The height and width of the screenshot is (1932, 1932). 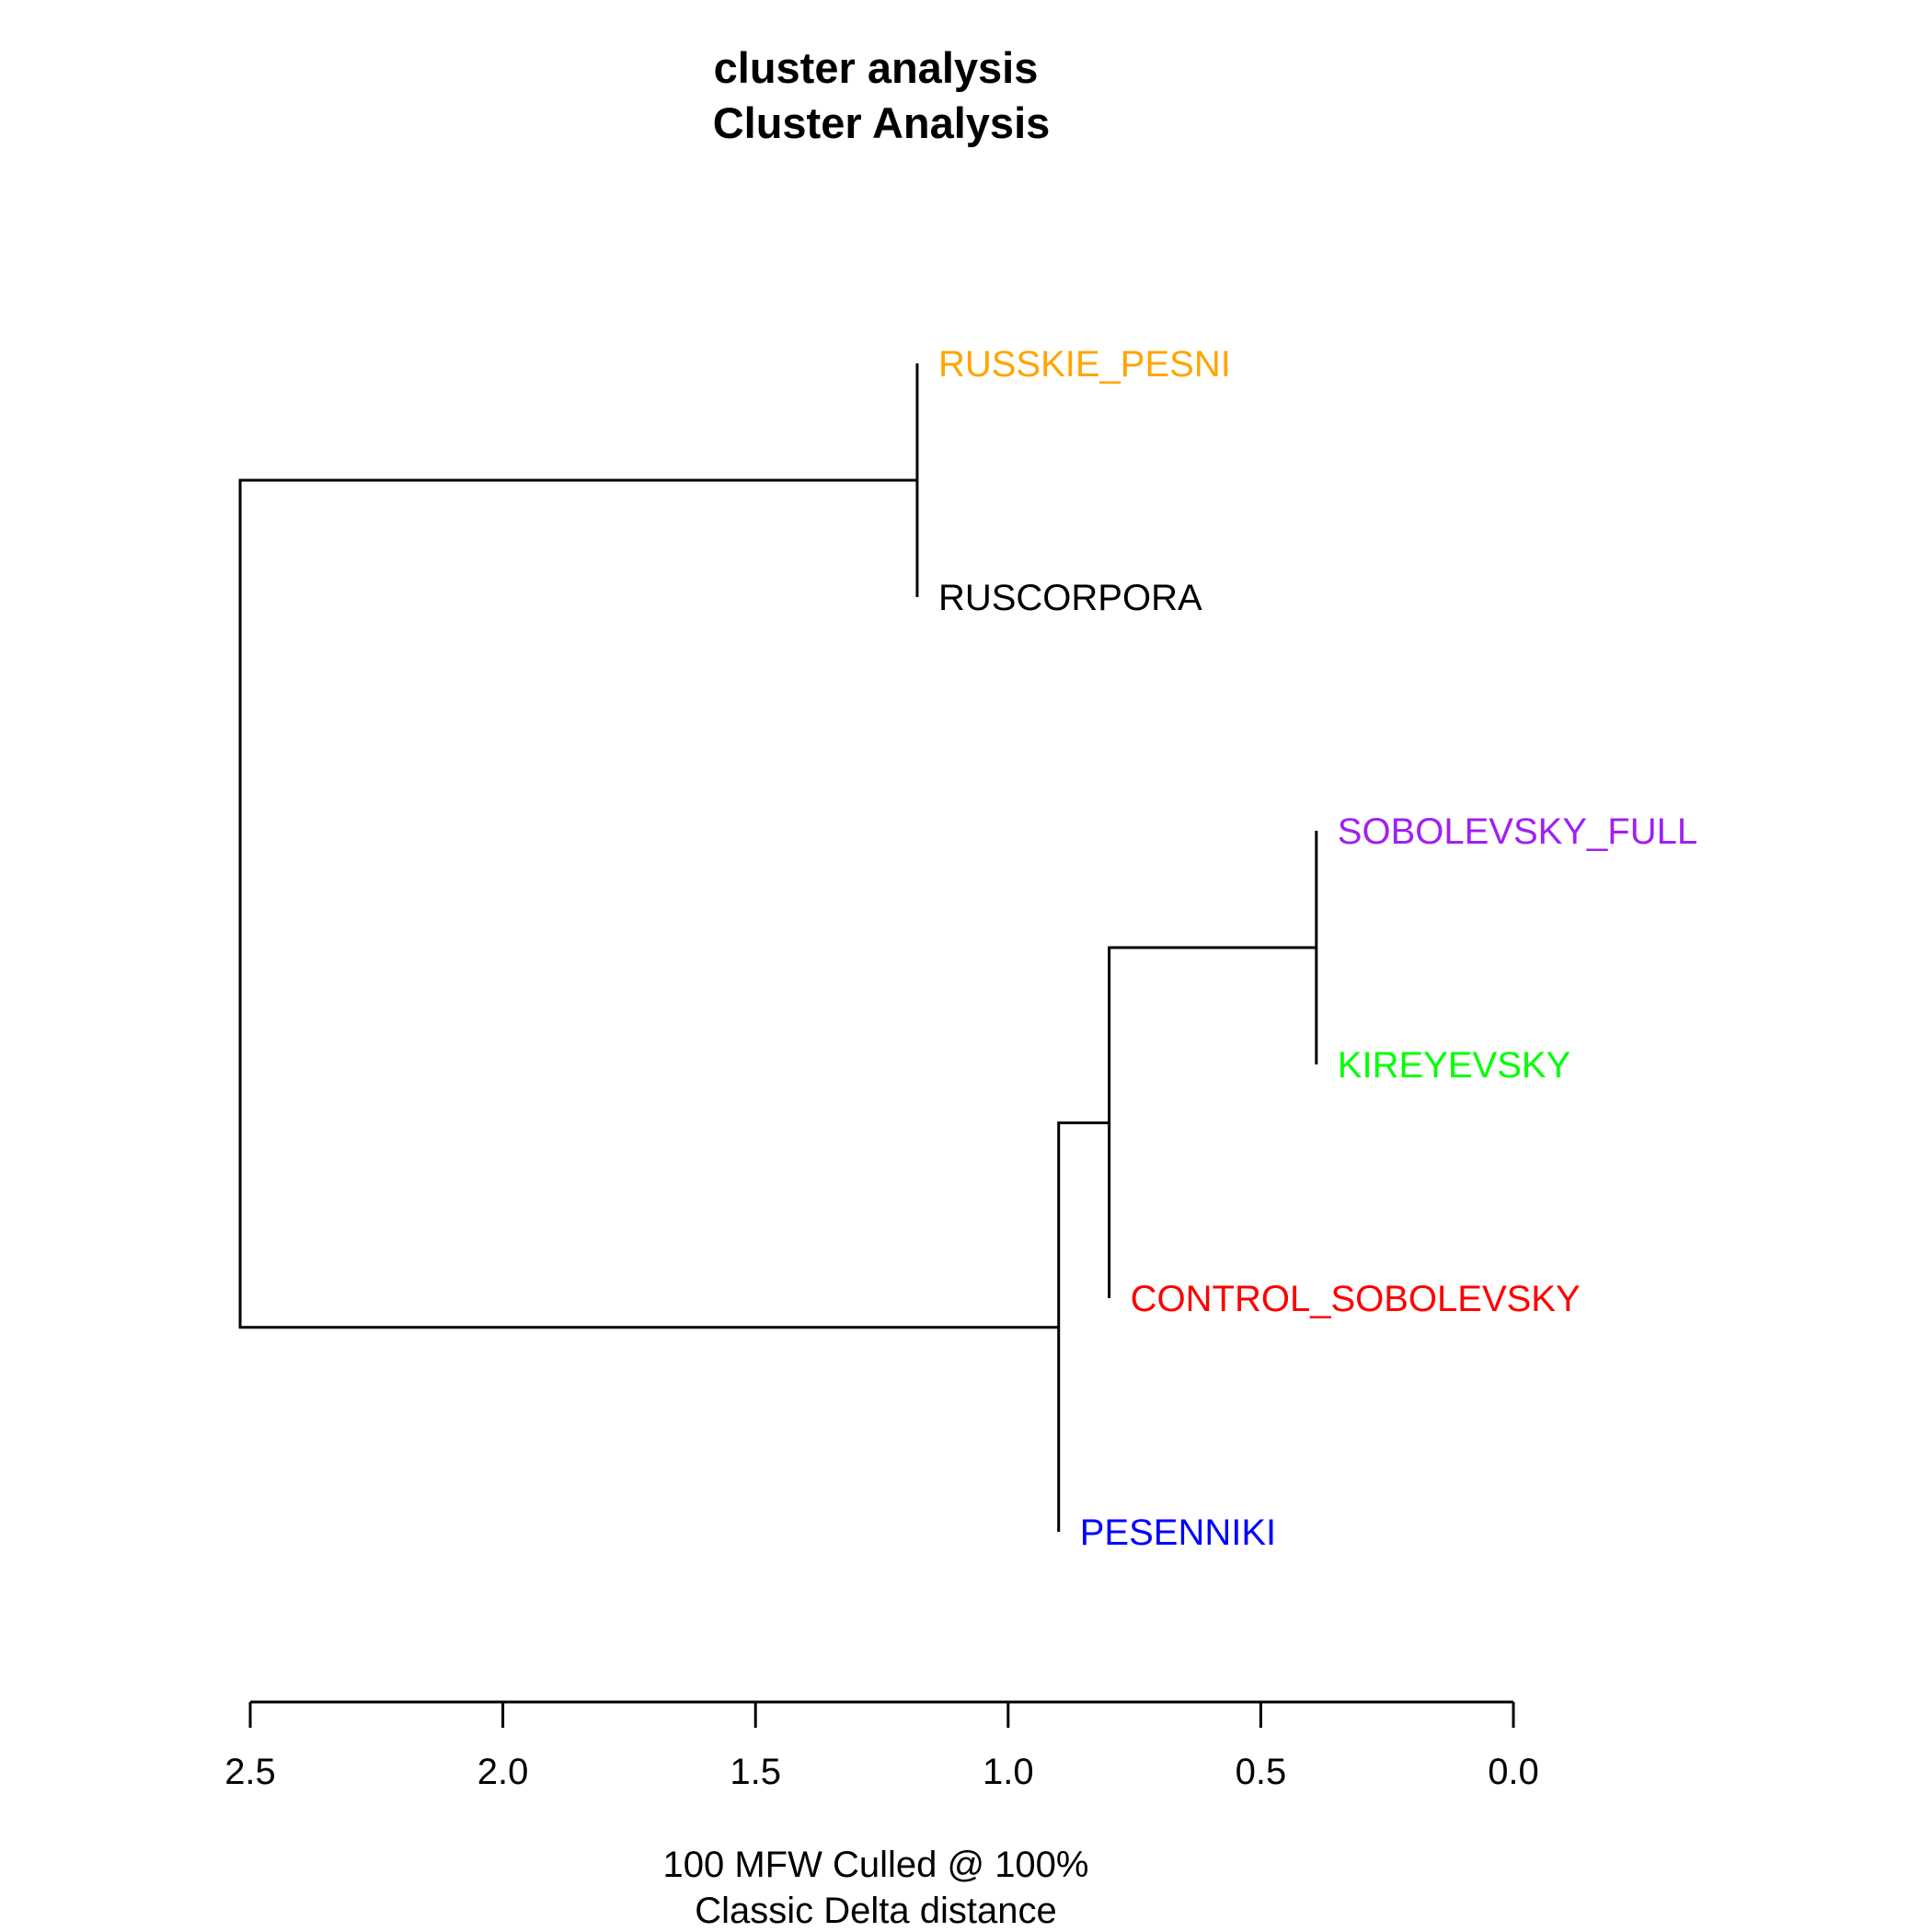 I want to click on leaf-label-kireyevsky: KIREYEVSKY, so click(x=1454, y=1065).